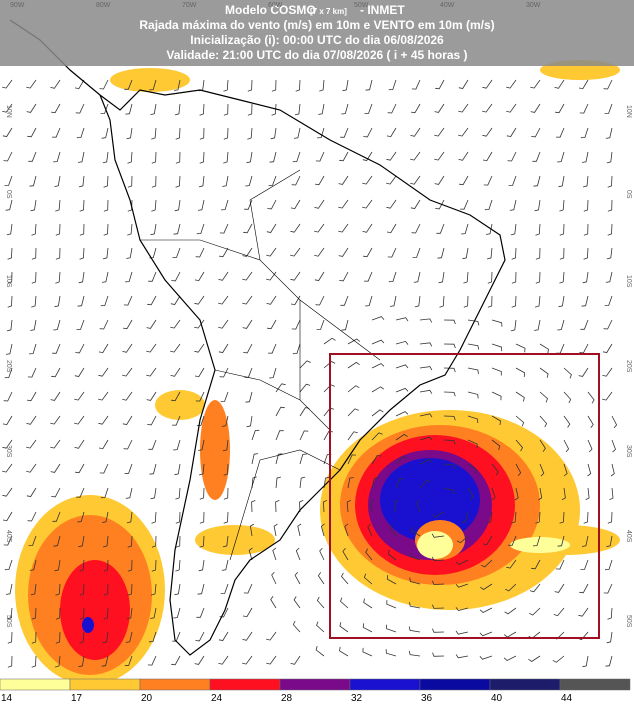 Image resolution: width=634 pixels, height=708 pixels. Describe the element at coordinates (317, 33) in the screenshot. I see `header-band` at that location.